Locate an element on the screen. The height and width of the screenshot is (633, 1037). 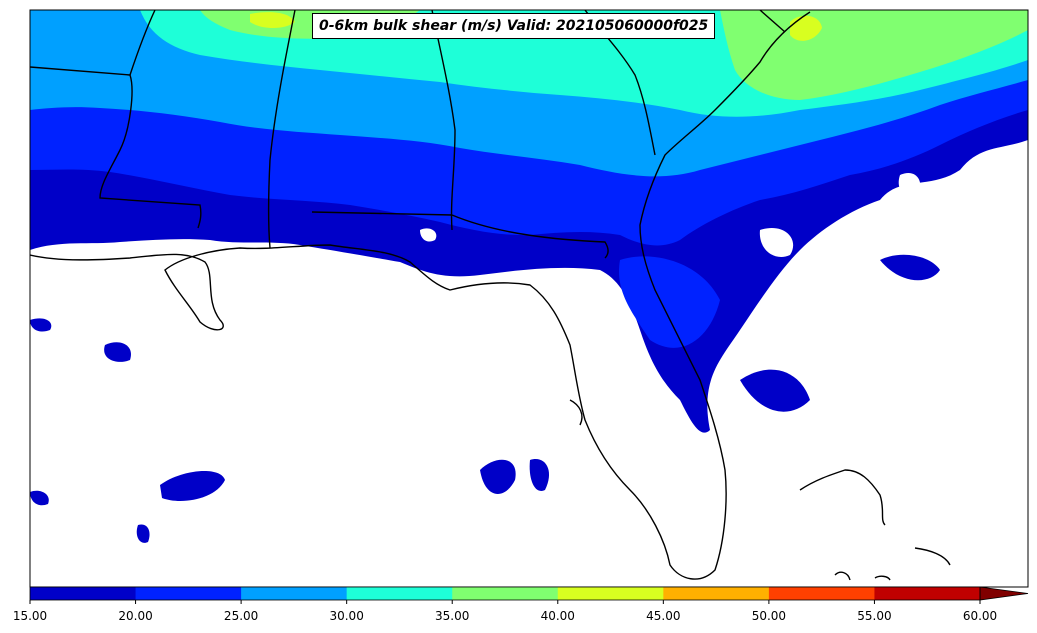
island-coast is located at coordinates (842, 576).